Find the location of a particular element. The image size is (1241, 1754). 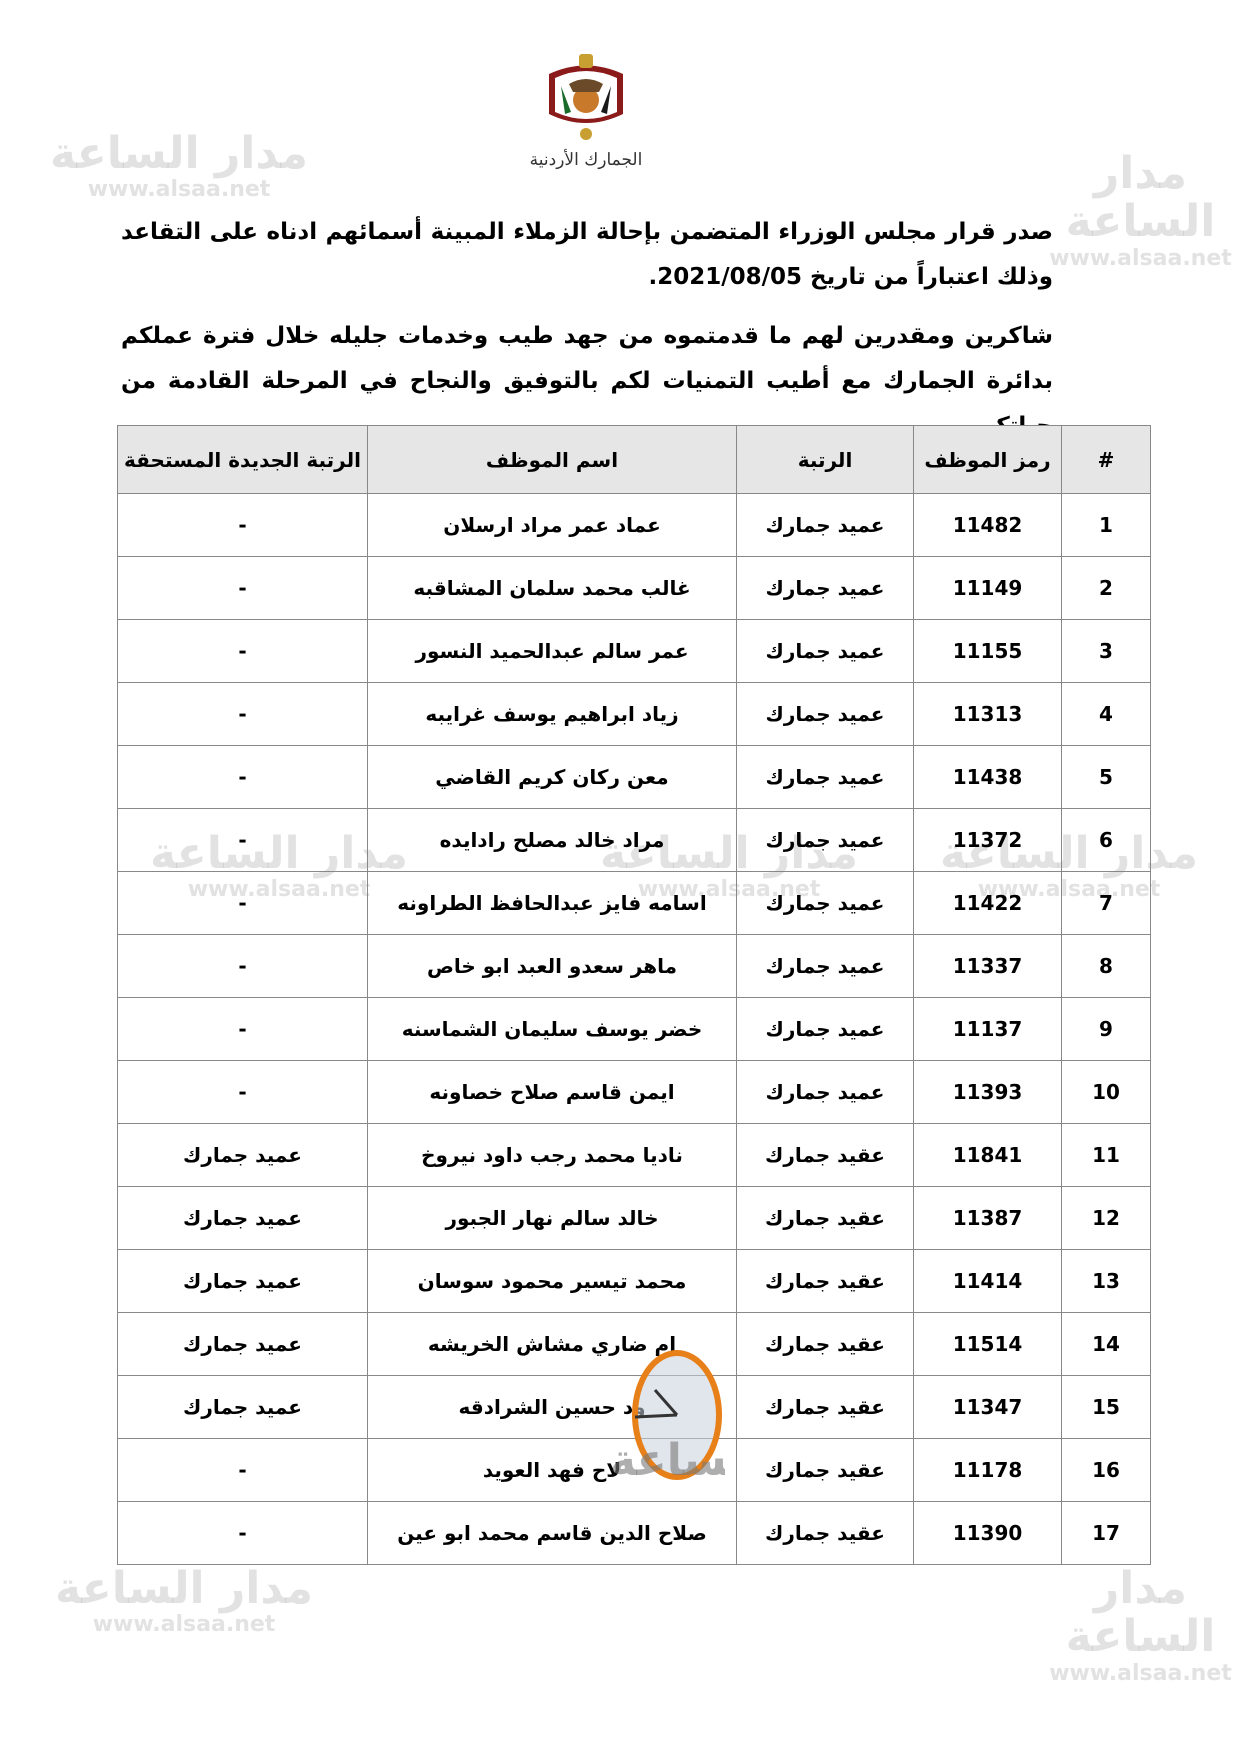

row-number-cell: 16 is located at coordinates (1106, 1470).